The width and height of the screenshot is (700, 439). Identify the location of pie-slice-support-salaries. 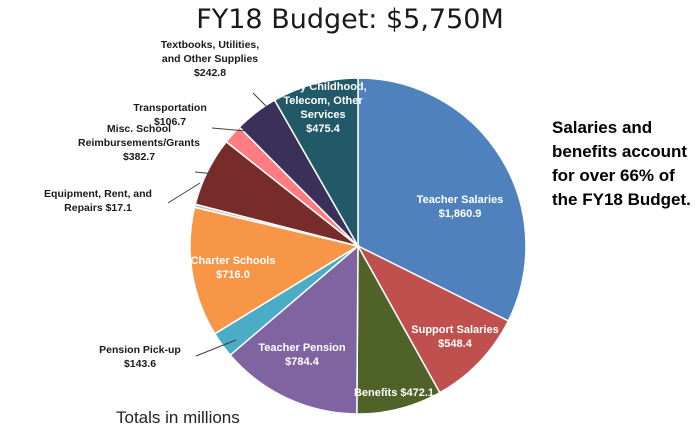
(433, 319).